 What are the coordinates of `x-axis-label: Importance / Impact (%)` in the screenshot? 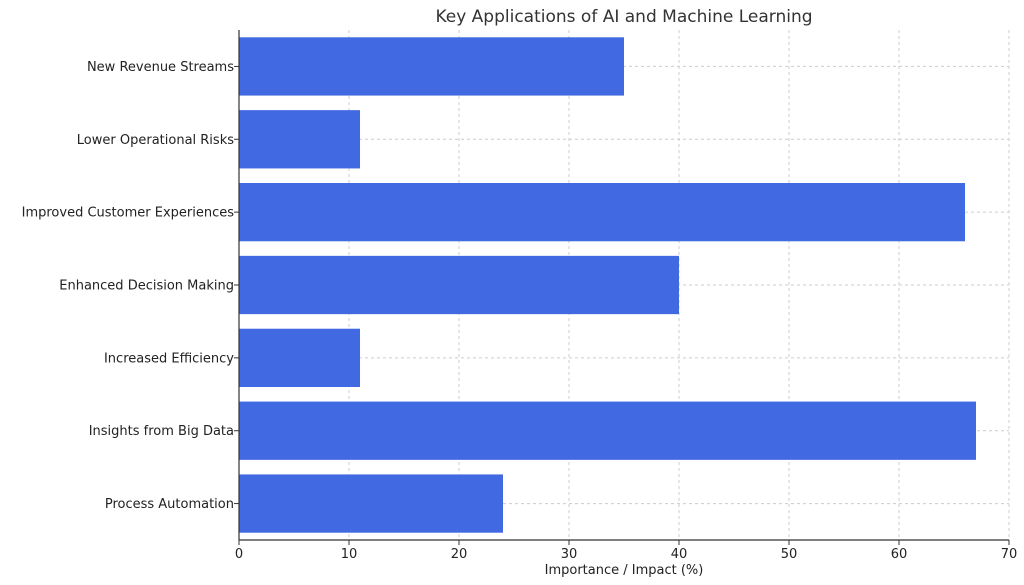 It's located at (624, 570).